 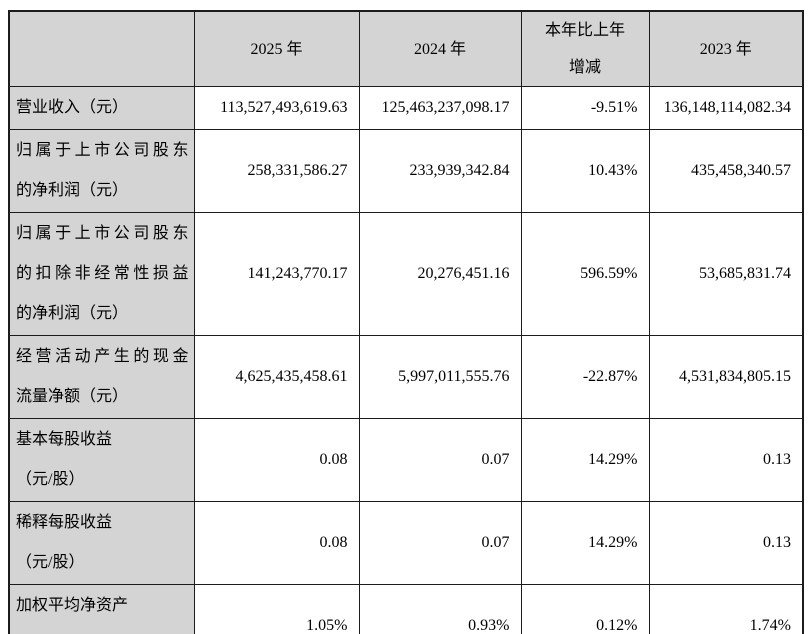 What do you see at coordinates (440, 377) in the screenshot?
I see `value-cell: 5,997,011,555.76` at bounding box center [440, 377].